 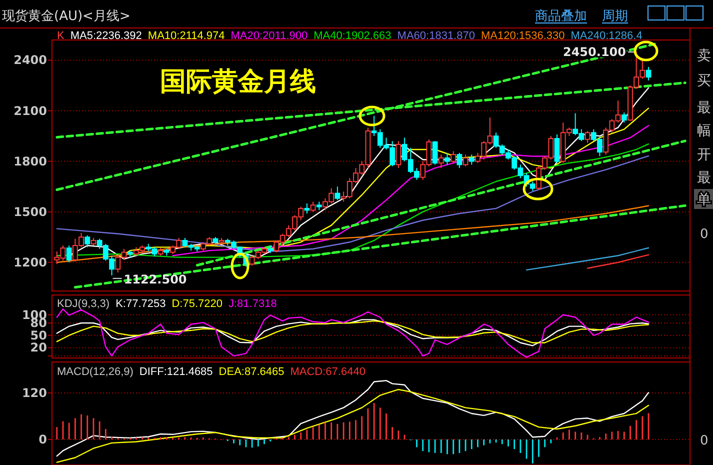 What do you see at coordinates (704, 155) in the screenshot?
I see `text: 开` at bounding box center [704, 155].